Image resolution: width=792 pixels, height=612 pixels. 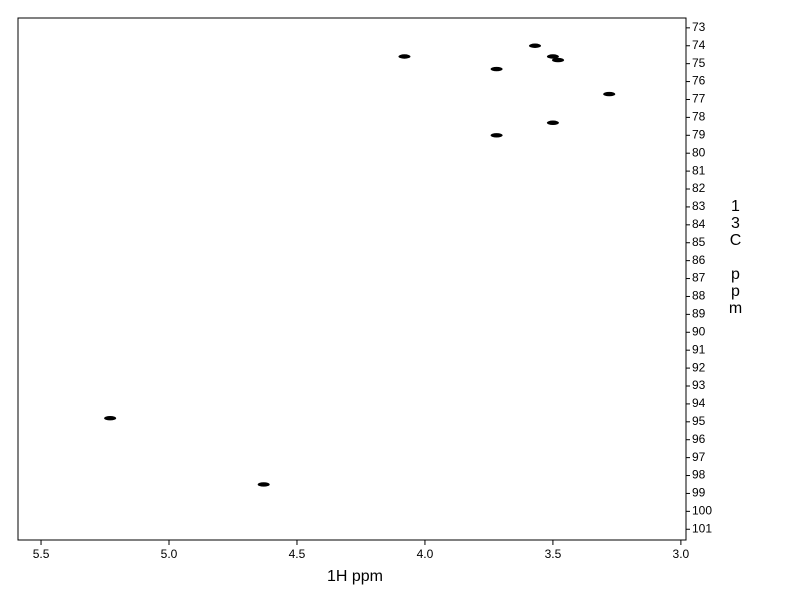 What do you see at coordinates (699, 331) in the screenshot?
I see `y-tick-label: 90` at bounding box center [699, 331].